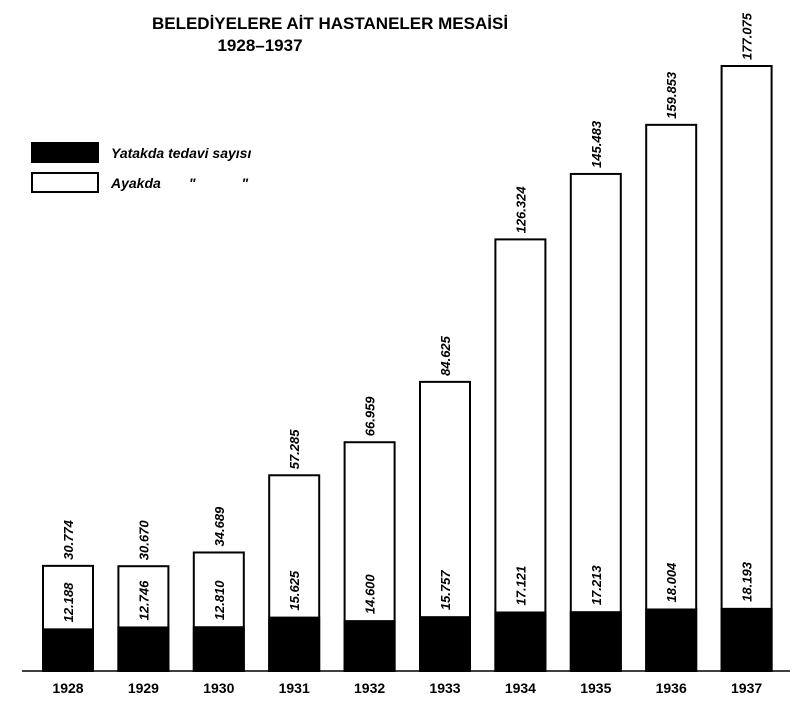  Describe the element at coordinates (68, 539) in the screenshot. I see `data-label-outpatient-1928: 30.774` at that location.